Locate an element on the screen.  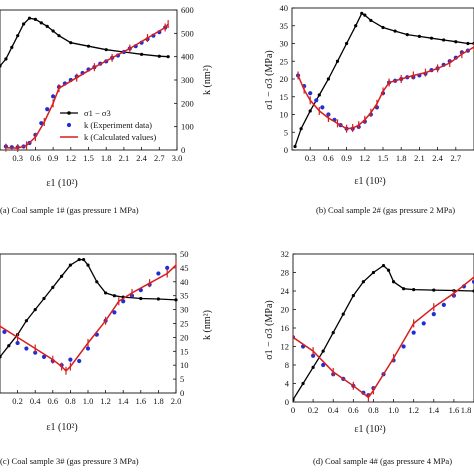
plot-frame is located at coordinates (383, 328).